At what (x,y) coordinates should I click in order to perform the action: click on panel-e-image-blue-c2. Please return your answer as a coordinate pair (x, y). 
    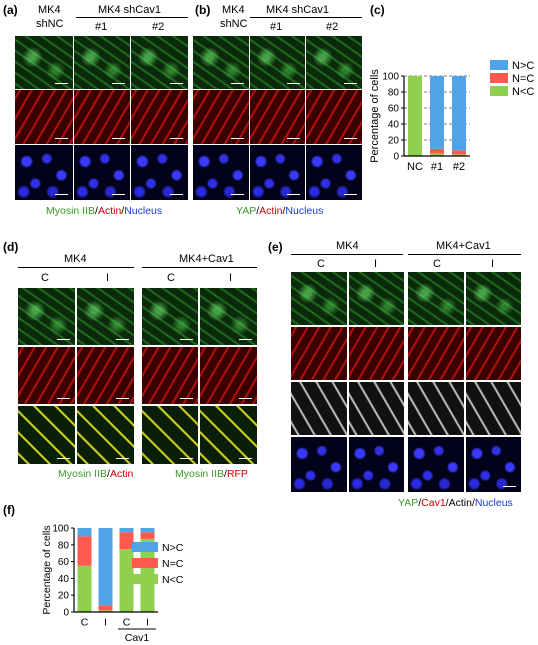
    Looking at the image, I should click on (436, 464).